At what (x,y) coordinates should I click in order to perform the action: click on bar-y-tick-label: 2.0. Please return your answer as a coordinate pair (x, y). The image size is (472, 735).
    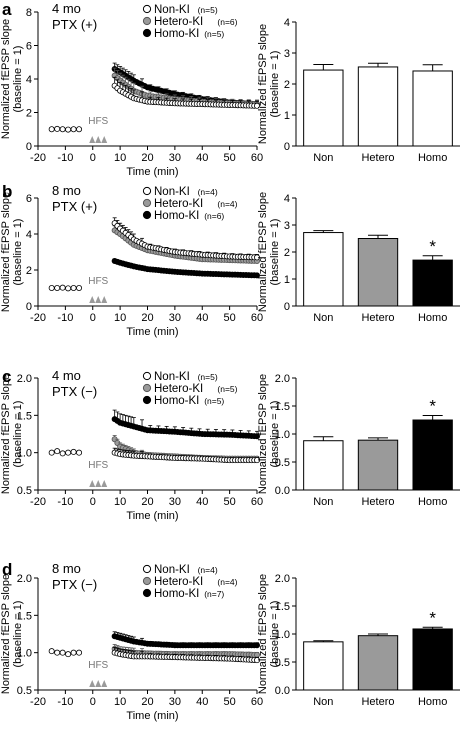
    Looking at the image, I should click on (282, 579).